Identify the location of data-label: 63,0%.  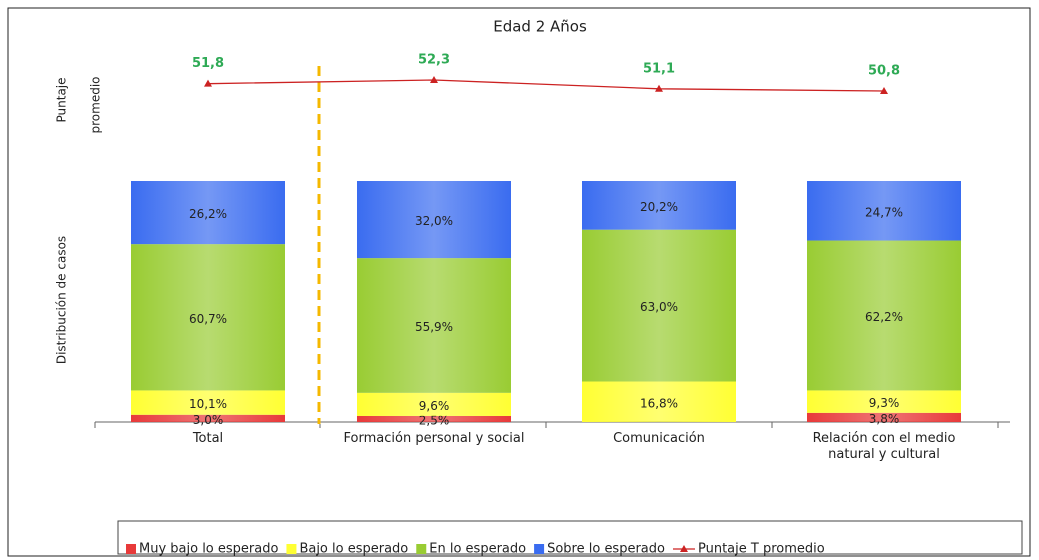
(659, 307).